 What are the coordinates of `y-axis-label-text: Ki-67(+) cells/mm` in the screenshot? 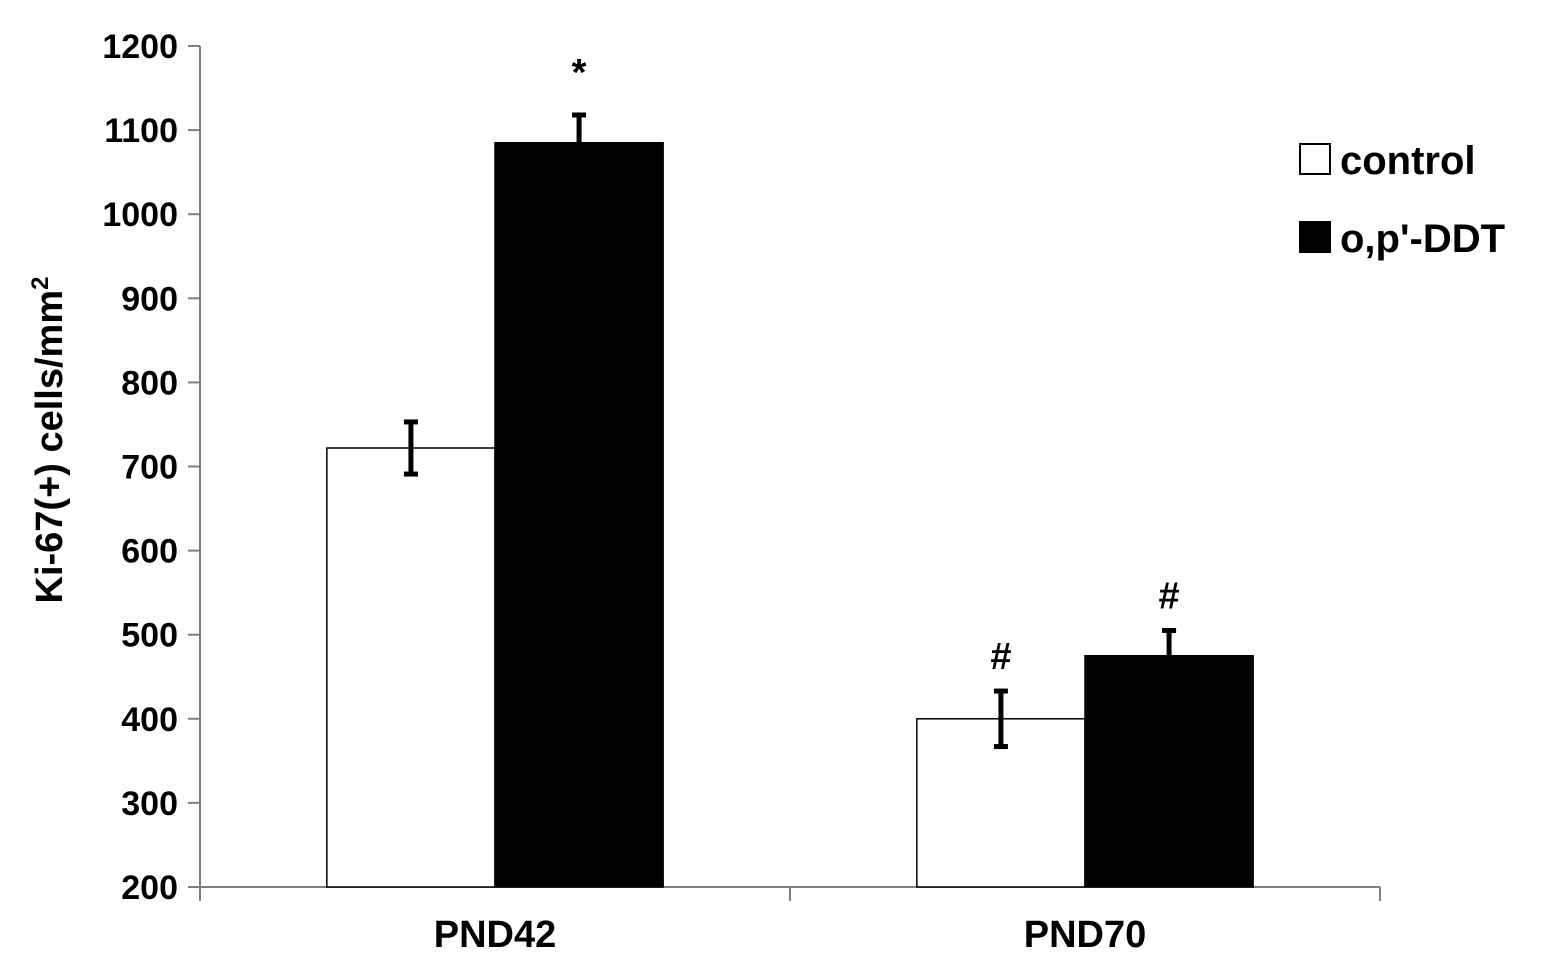 It's located at (50, 447).